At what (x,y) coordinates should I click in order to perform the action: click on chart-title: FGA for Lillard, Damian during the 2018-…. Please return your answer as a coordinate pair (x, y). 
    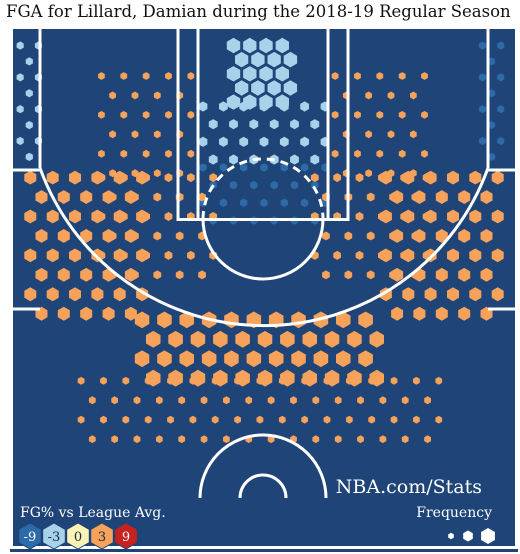
    Looking at the image, I should click on (258, 11).